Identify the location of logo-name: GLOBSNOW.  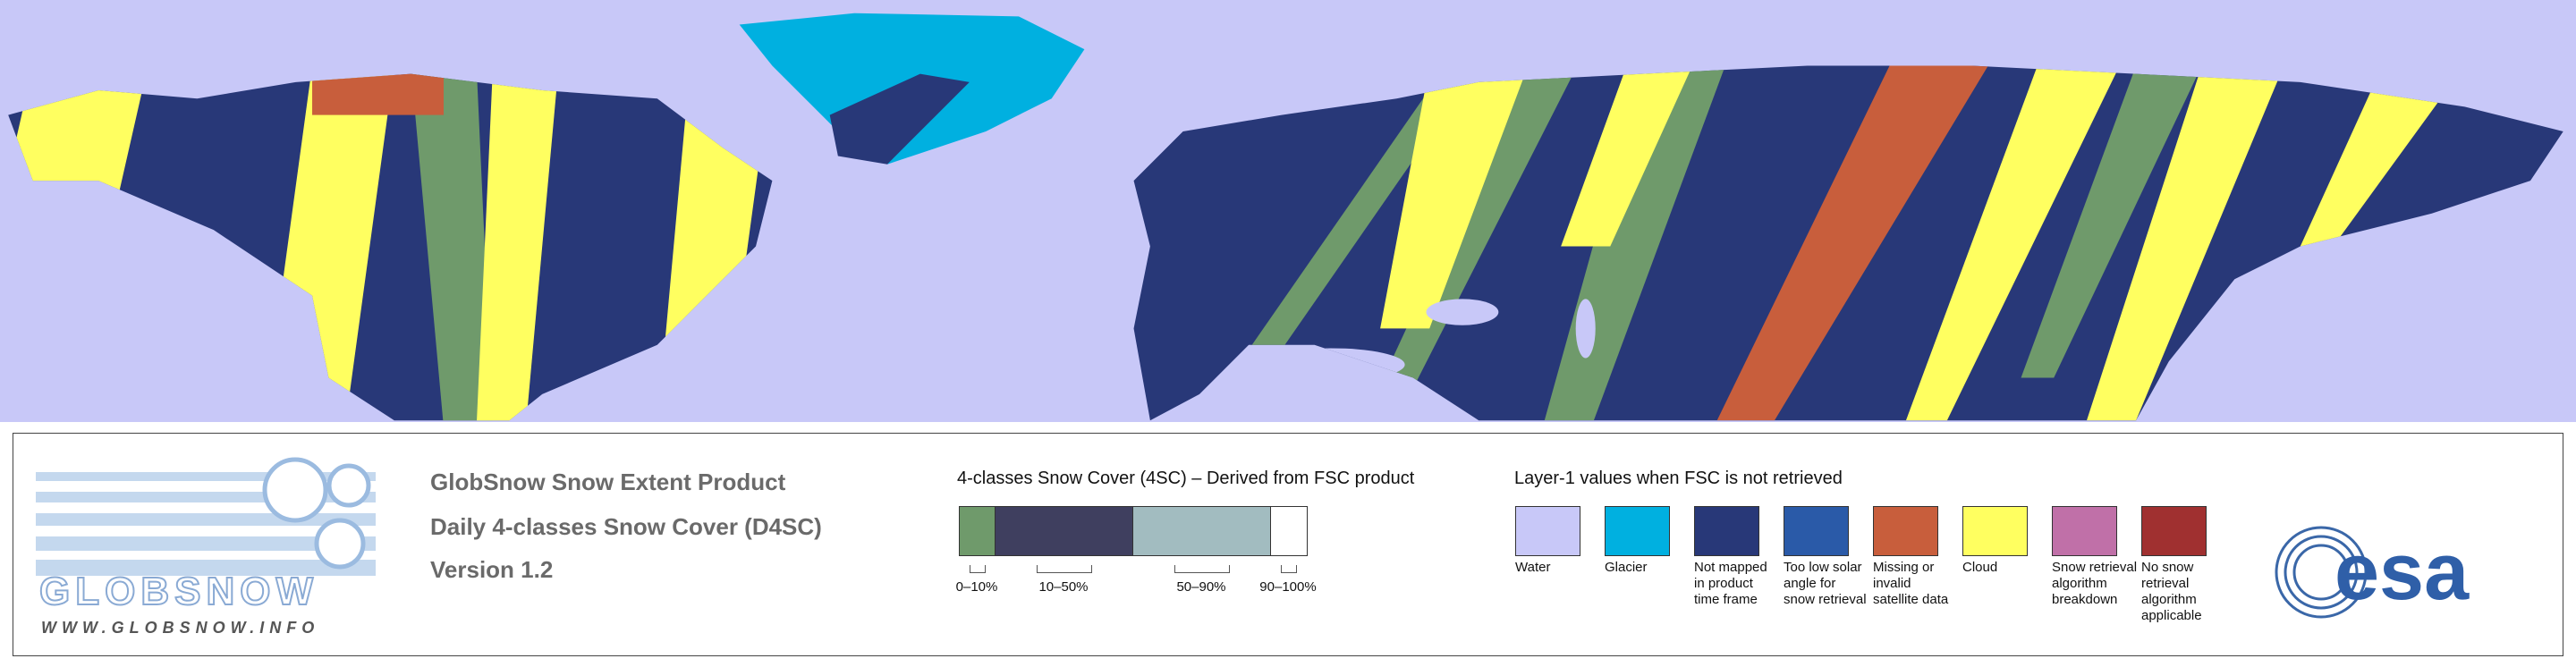
(178, 592).